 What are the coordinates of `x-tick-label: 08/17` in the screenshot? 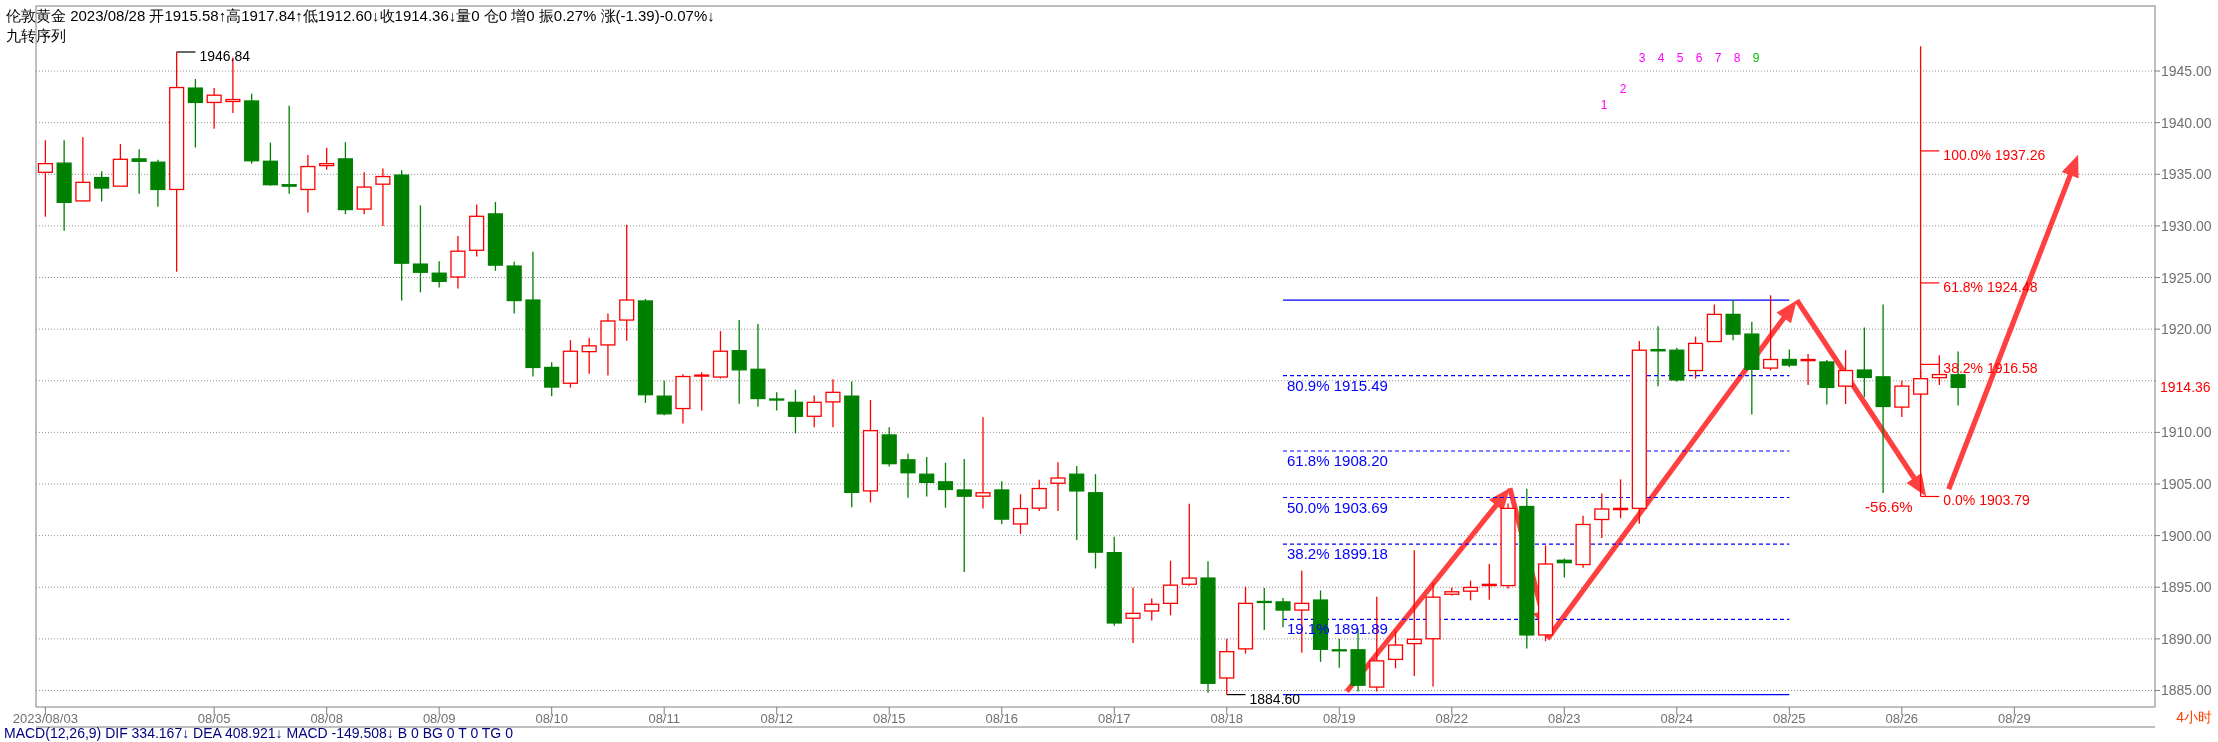 It's located at (1114, 718).